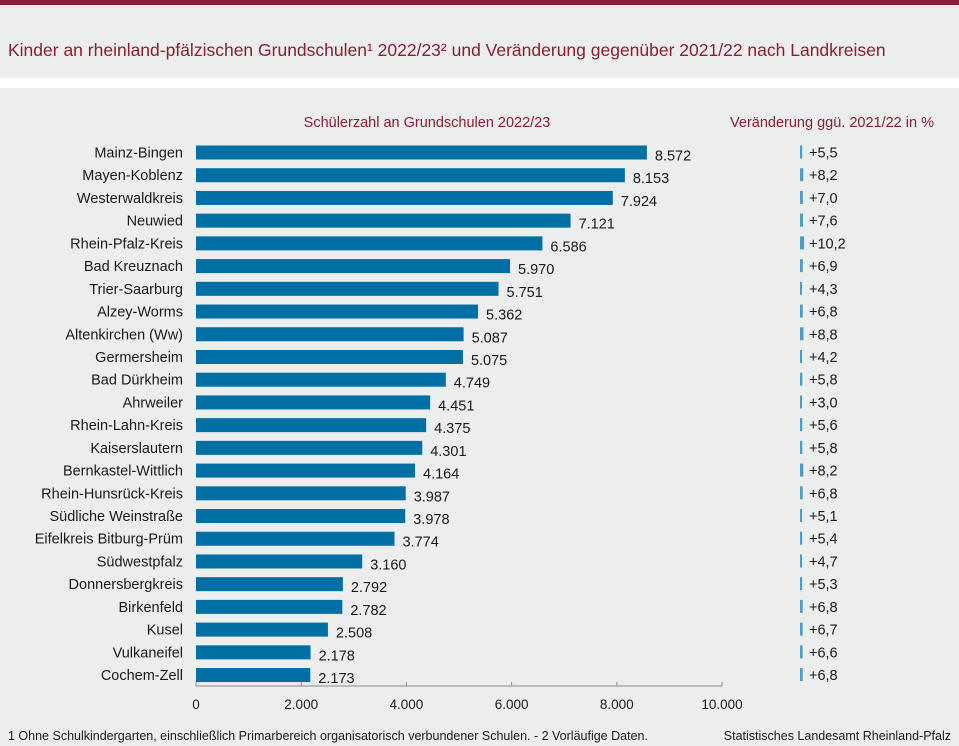 Image resolution: width=959 pixels, height=746 pixels. Describe the element at coordinates (490, 338) in the screenshot. I see `bar-value-label: 5.087` at that location.